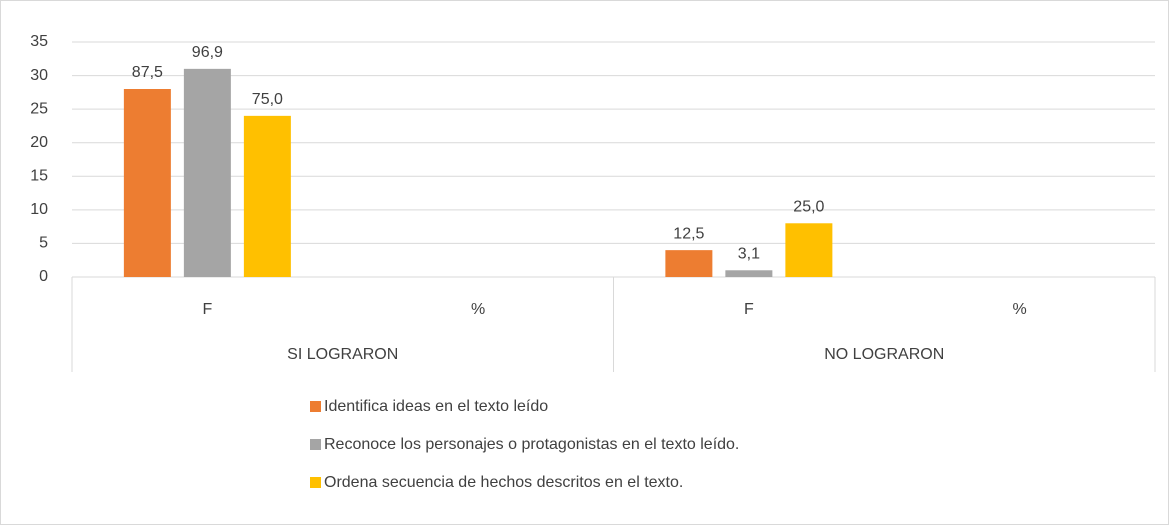 This screenshot has width=1169, height=525. What do you see at coordinates (884, 354) in the screenshot?
I see `group-label: NO LOGRARON` at bounding box center [884, 354].